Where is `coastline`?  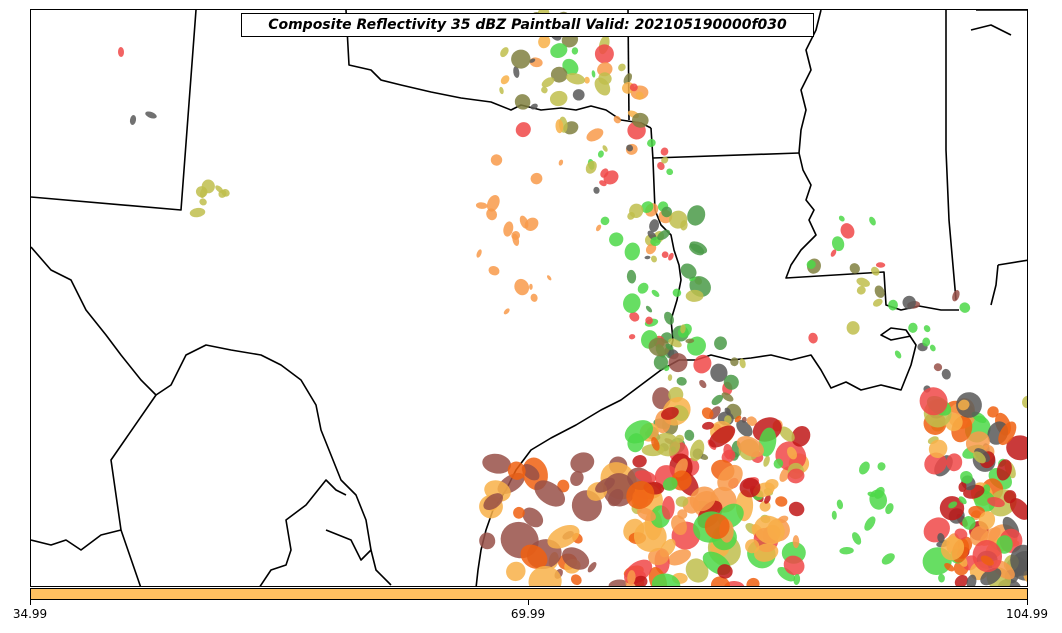 coastline is located at coordinates (798, 359).